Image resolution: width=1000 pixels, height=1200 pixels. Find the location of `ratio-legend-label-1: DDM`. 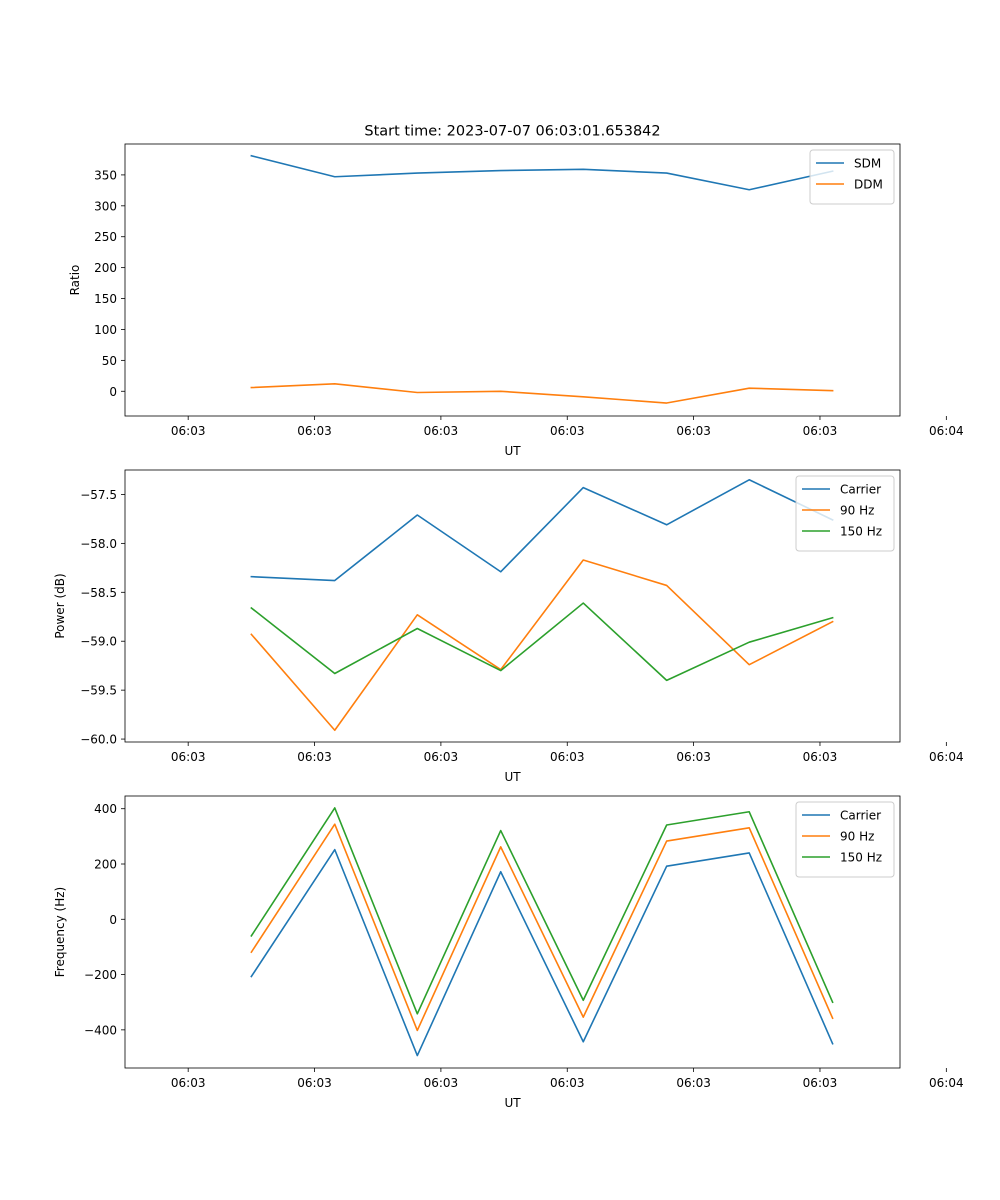

ratio-legend-label-1: DDM is located at coordinates (868, 185).